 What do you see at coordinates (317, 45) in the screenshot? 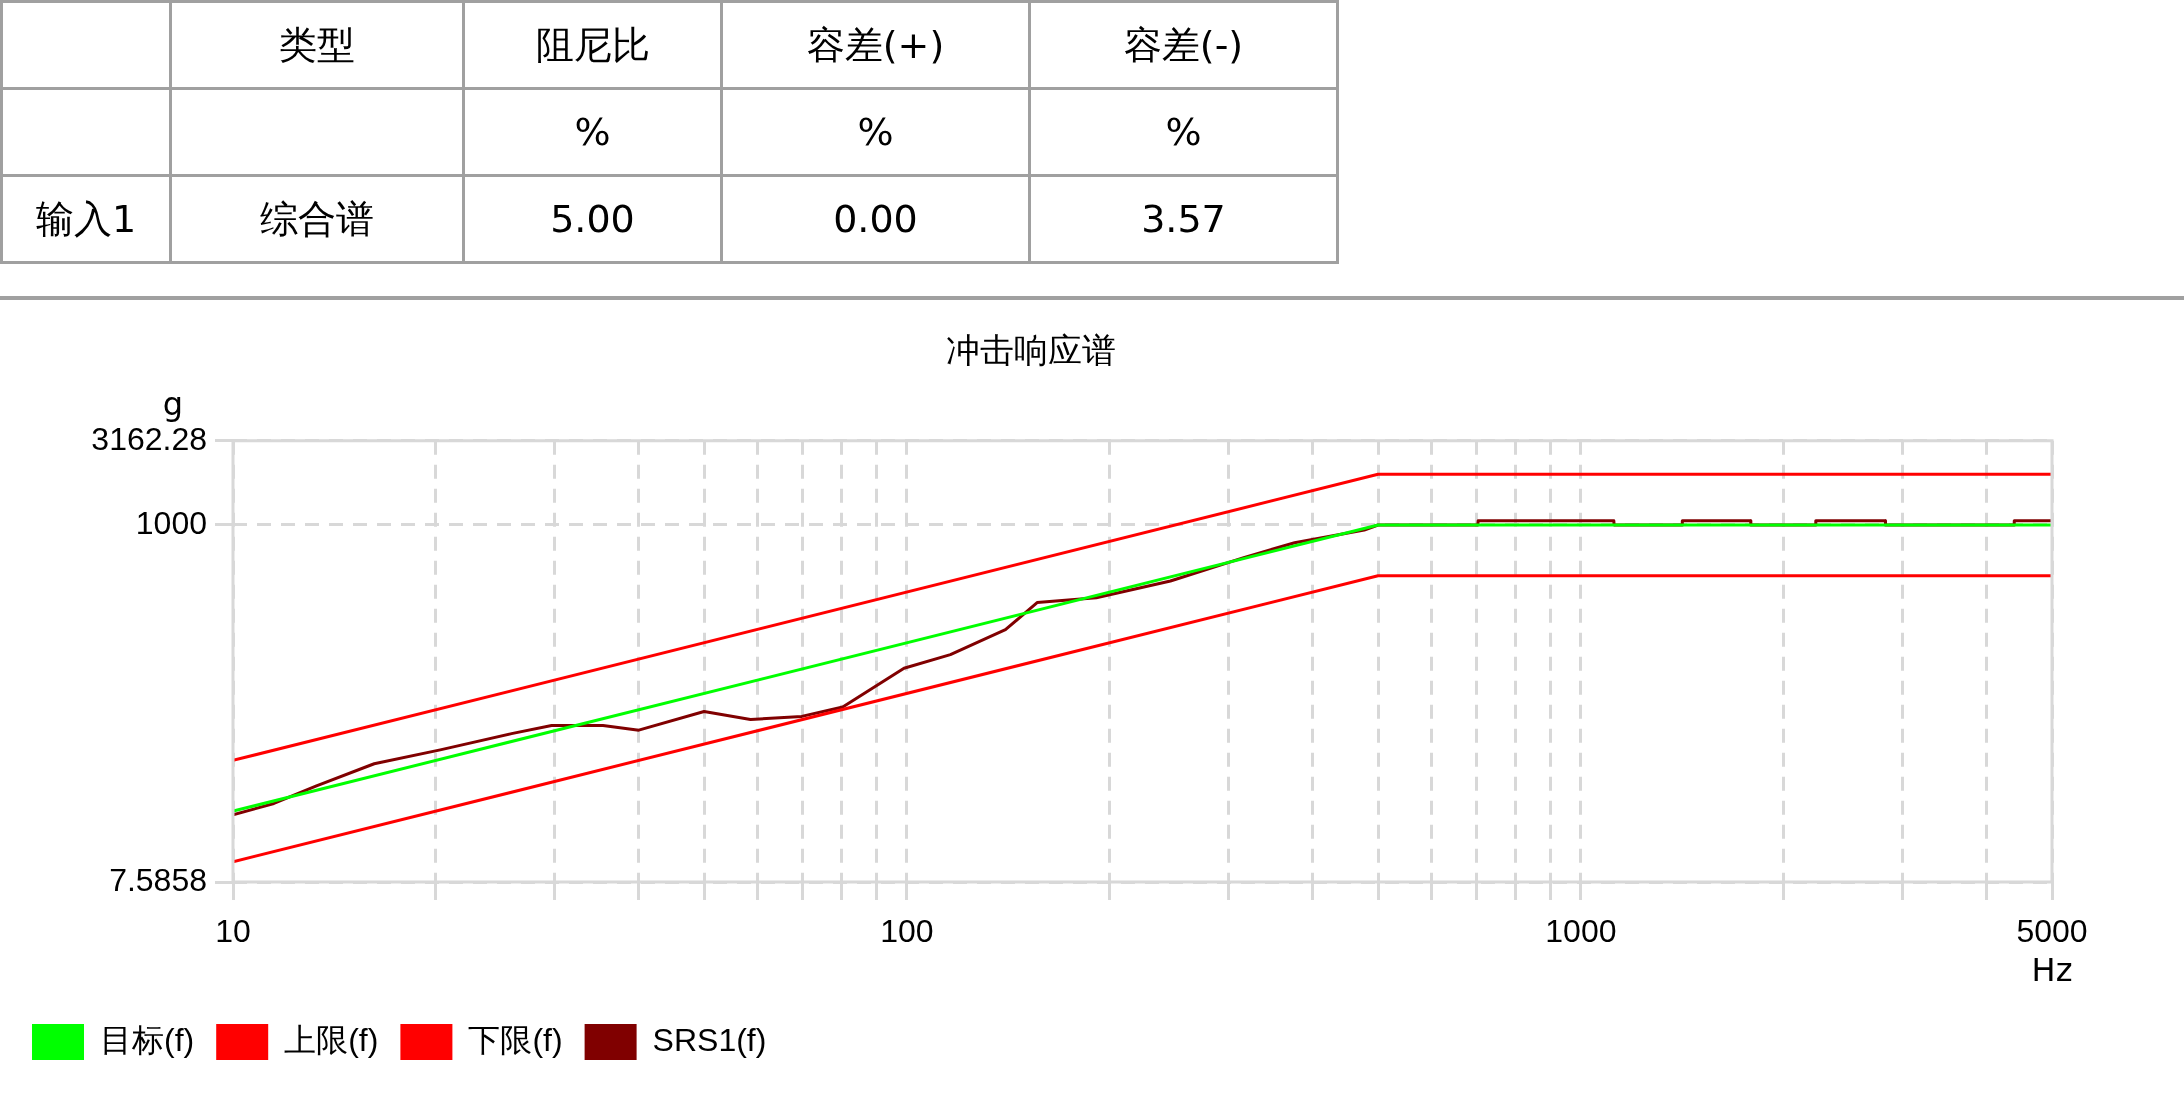
I see `text: 类型` at bounding box center [317, 45].